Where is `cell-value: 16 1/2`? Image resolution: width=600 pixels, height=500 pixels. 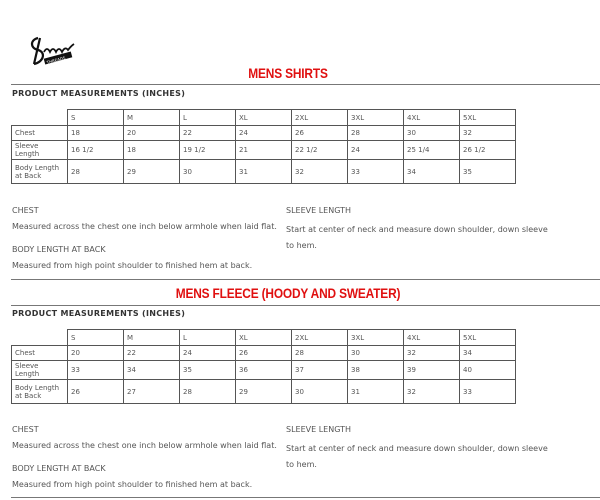
cell-value: 16 1/2 is located at coordinates (95, 150).